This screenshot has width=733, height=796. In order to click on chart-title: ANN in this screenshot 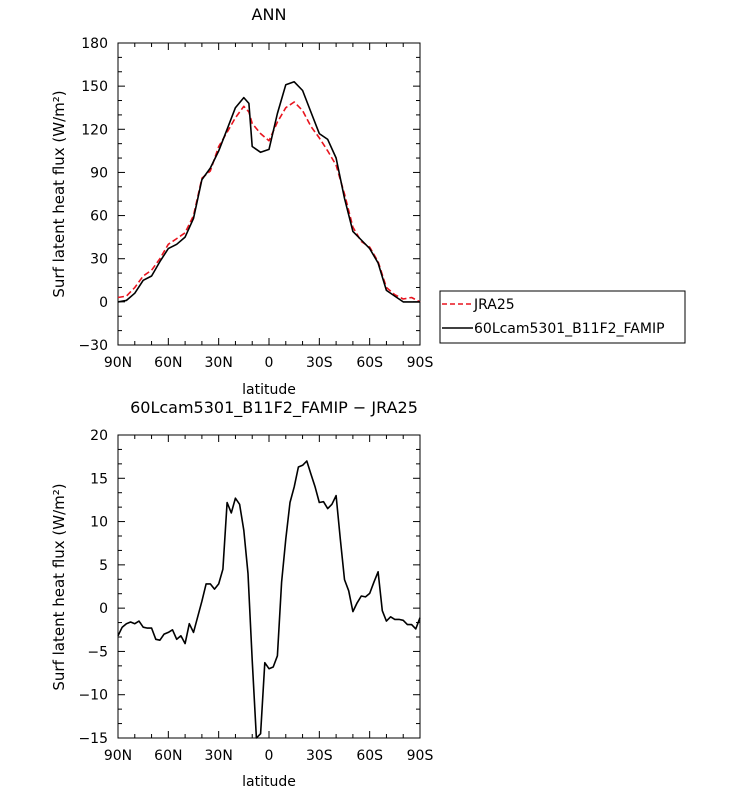, I will do `click(269, 14)`.